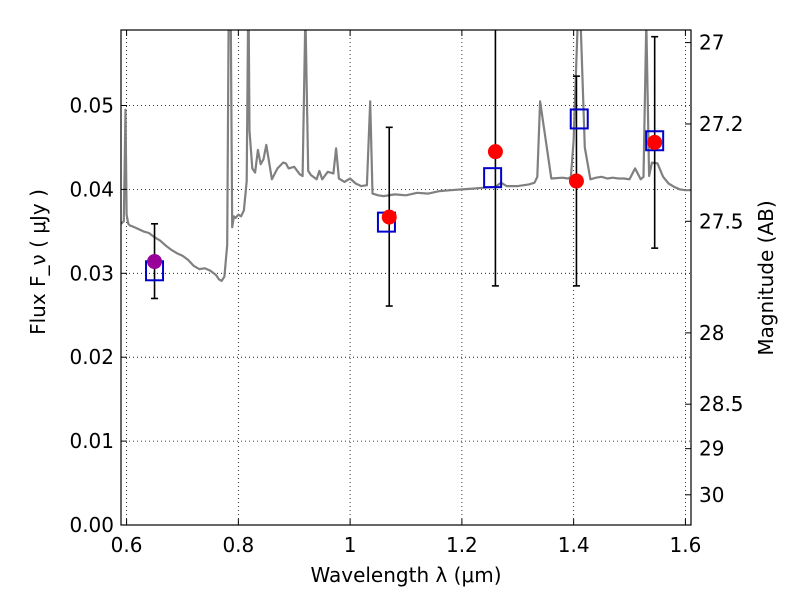  I want to click on y2-tick-label: 29, so click(711, 449).